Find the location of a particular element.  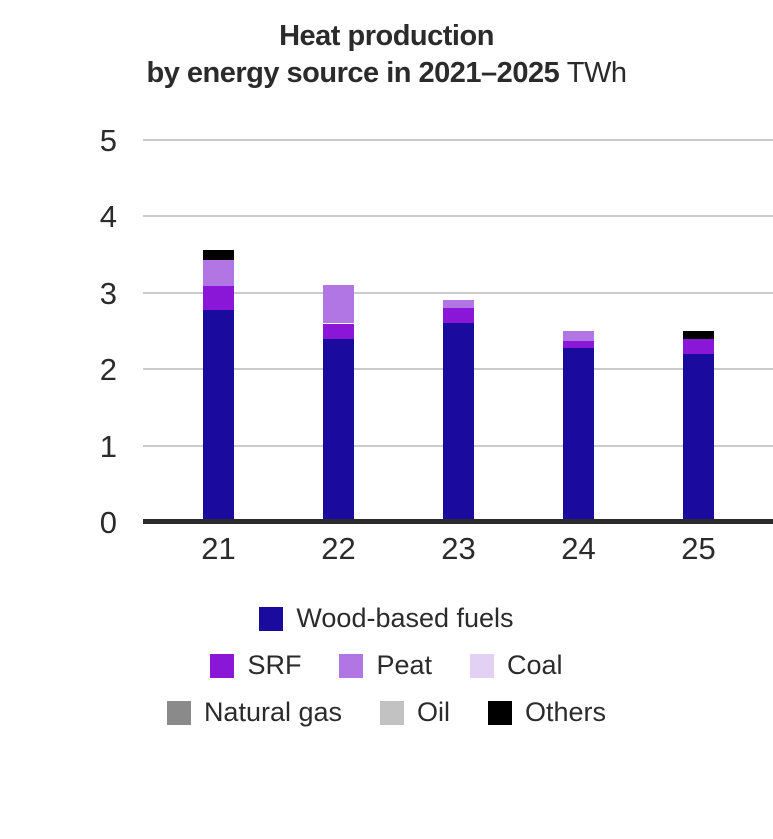

chart-unit-label: TWh is located at coordinates (596, 73).